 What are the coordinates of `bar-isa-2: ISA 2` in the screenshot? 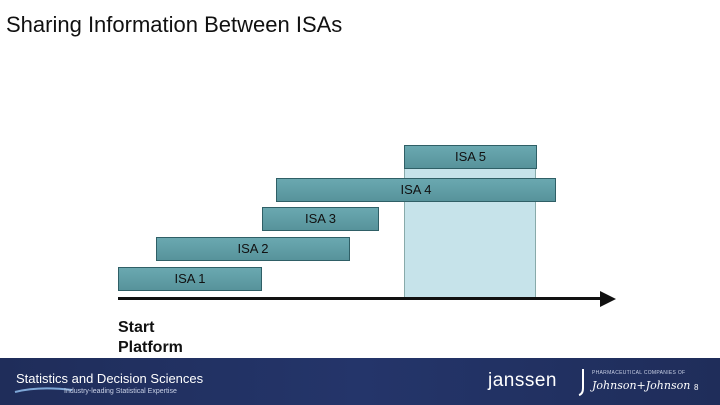 It's located at (253, 249).